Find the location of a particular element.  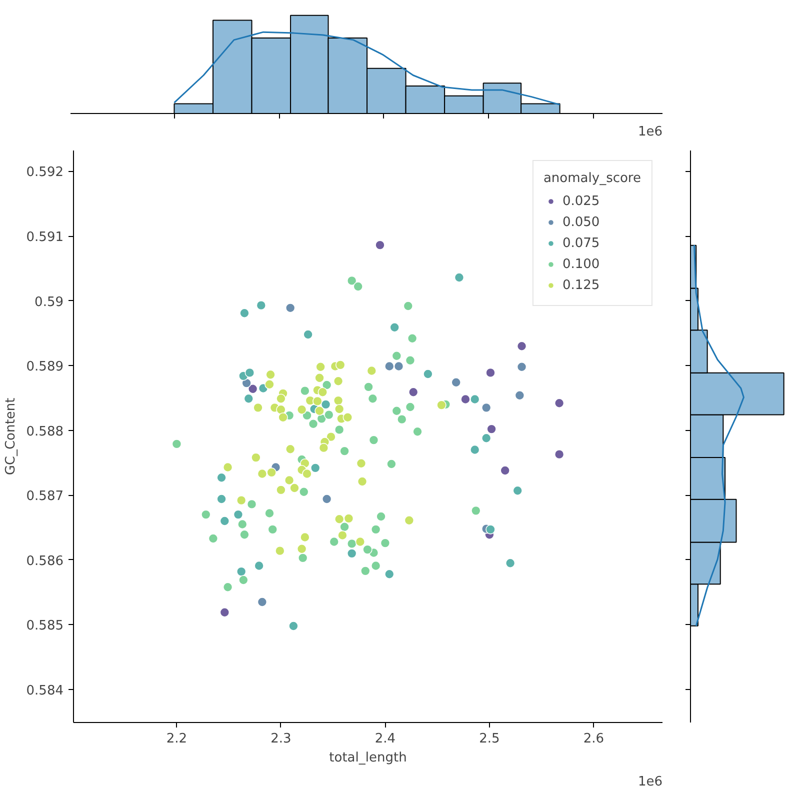

y-tick-label: 0.591 is located at coordinates (45, 238).